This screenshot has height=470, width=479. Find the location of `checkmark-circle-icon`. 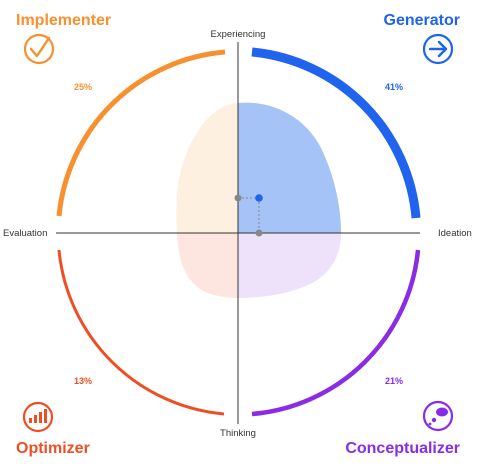

checkmark-circle-icon is located at coordinates (39, 49).